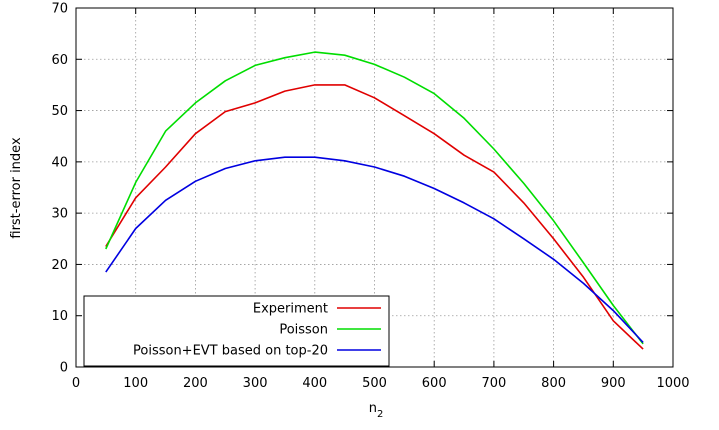  What do you see at coordinates (672, 383) in the screenshot?
I see `x-tick-label: 1000` at bounding box center [672, 383].